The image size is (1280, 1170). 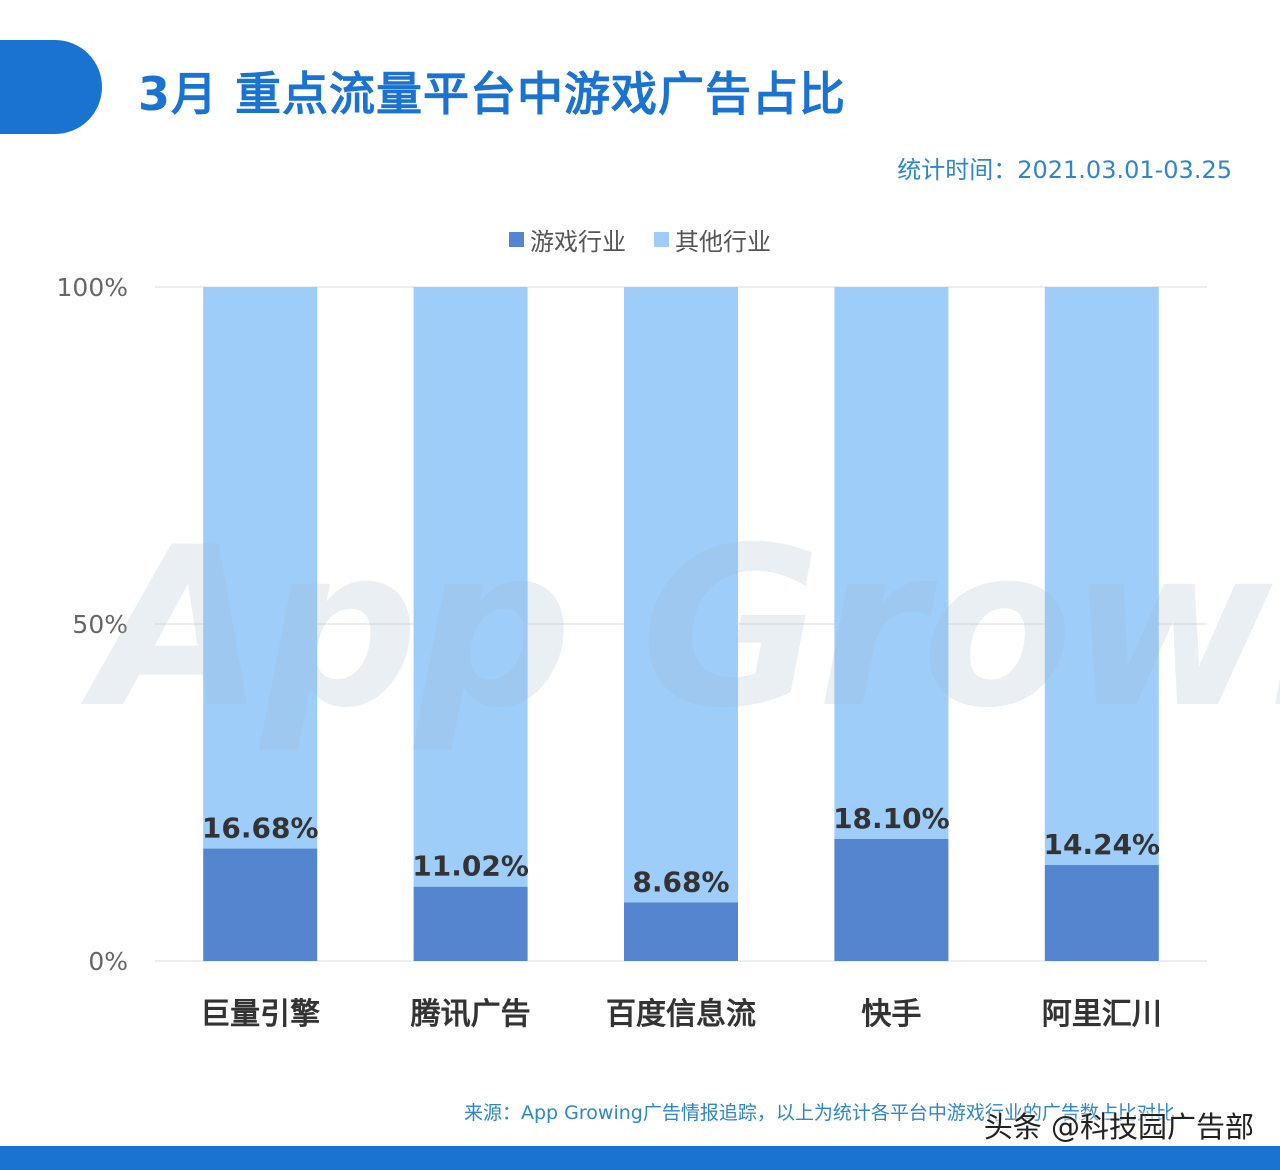 What do you see at coordinates (680, 881) in the screenshot?
I see `bar-value-label: 8.68%` at bounding box center [680, 881].